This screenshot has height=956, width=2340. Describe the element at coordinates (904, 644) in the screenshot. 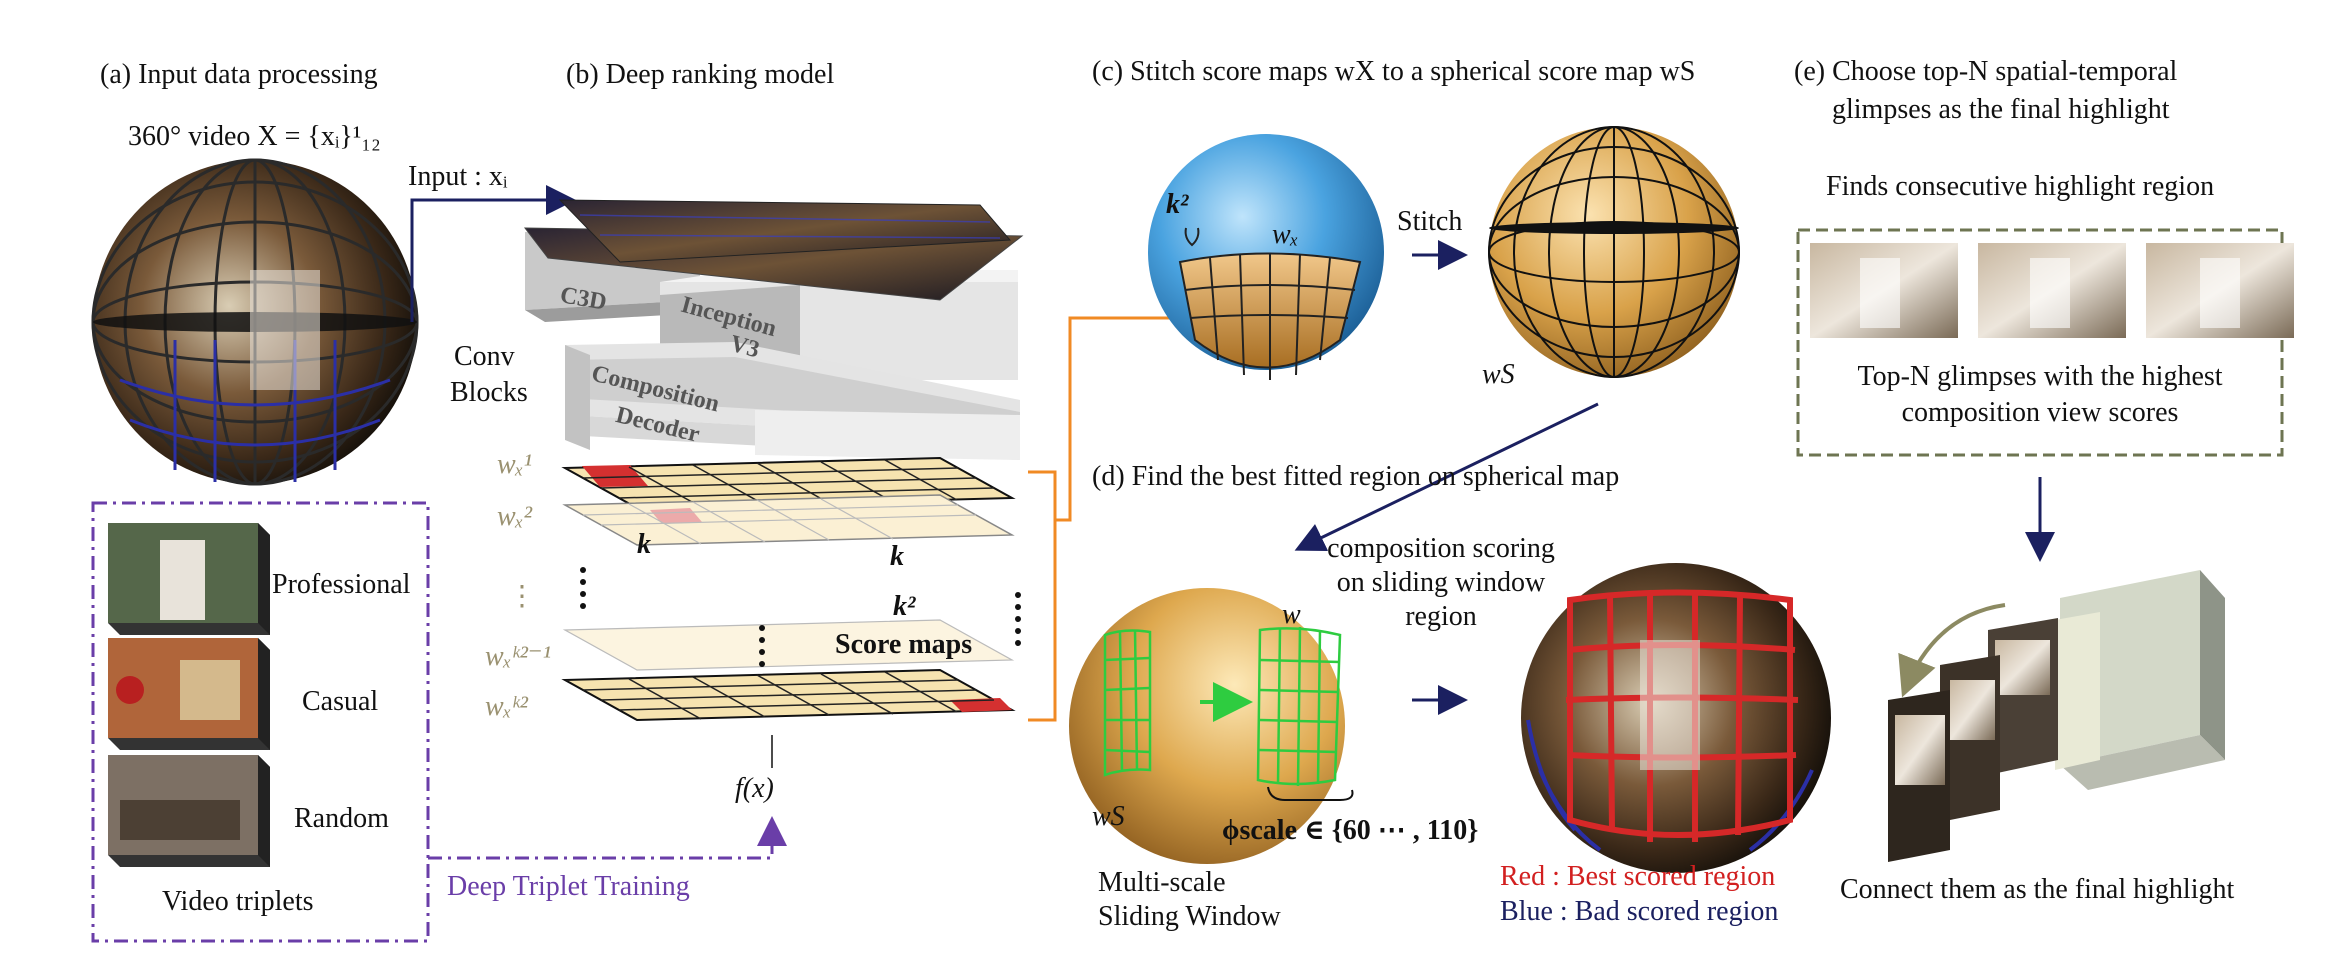

I see `score-maps-label: Score maps` at that location.